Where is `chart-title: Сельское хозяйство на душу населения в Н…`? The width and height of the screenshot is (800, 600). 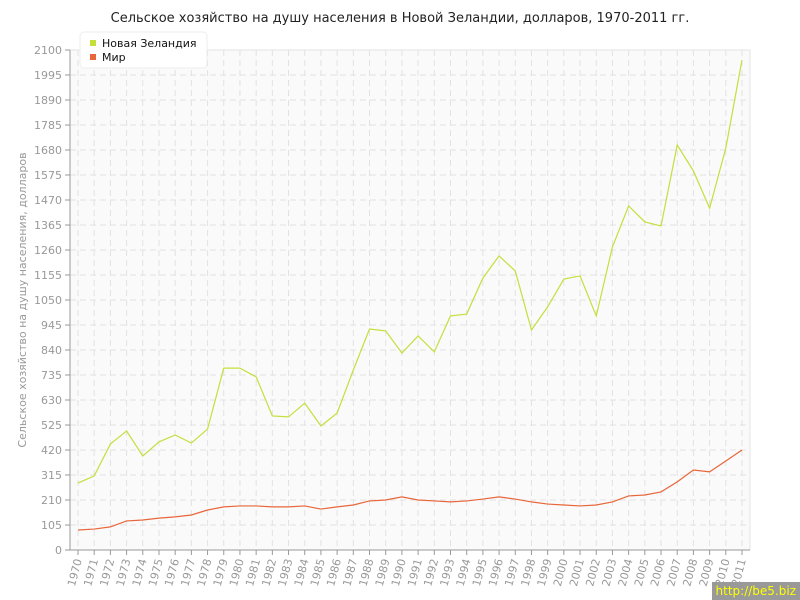 chart-title: Сельское хозяйство на душу населения в Н… is located at coordinates (400, 18).